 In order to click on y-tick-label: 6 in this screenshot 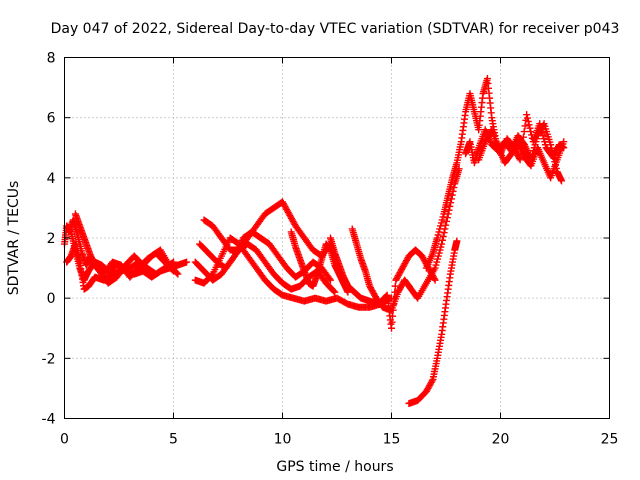, I will do `click(51, 119)`.